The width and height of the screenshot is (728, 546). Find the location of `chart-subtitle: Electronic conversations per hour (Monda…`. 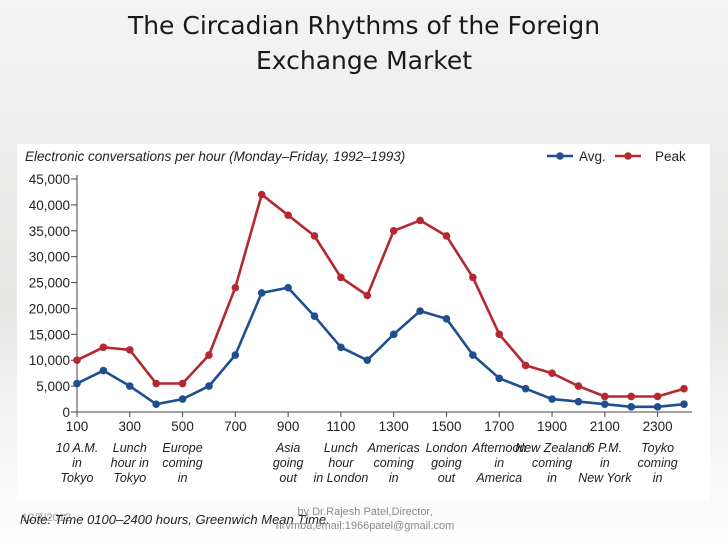

chart-subtitle: Electronic conversations per hour (Monda… is located at coordinates (215, 156).